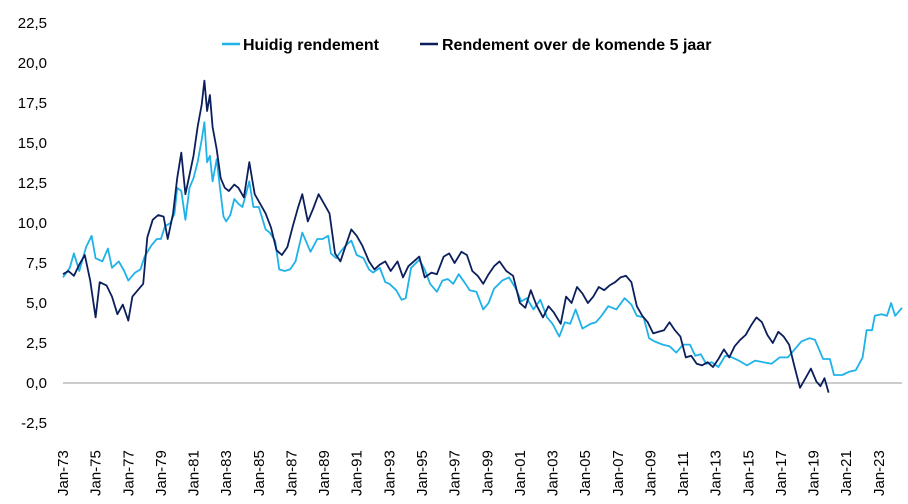 Image resolution: width=908 pixels, height=504 pixels. I want to click on y-tick-label: 2,5, so click(36, 343).